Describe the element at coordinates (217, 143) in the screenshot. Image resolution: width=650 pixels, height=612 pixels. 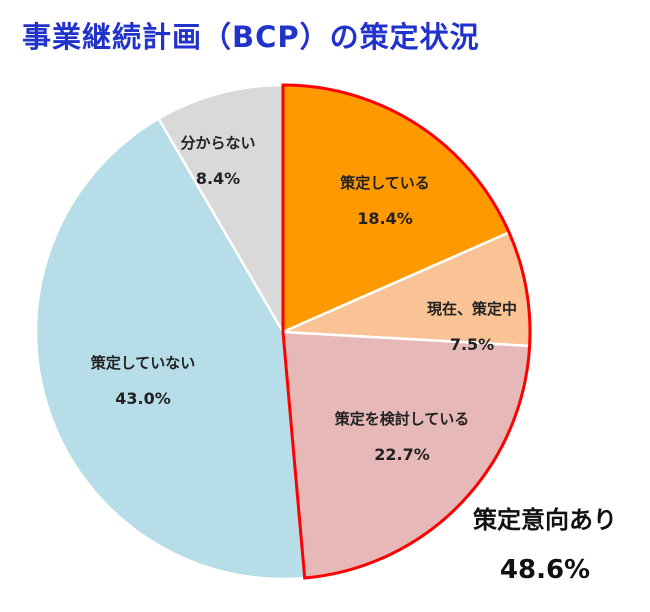
I see `slice-label-5: 分からない` at that location.